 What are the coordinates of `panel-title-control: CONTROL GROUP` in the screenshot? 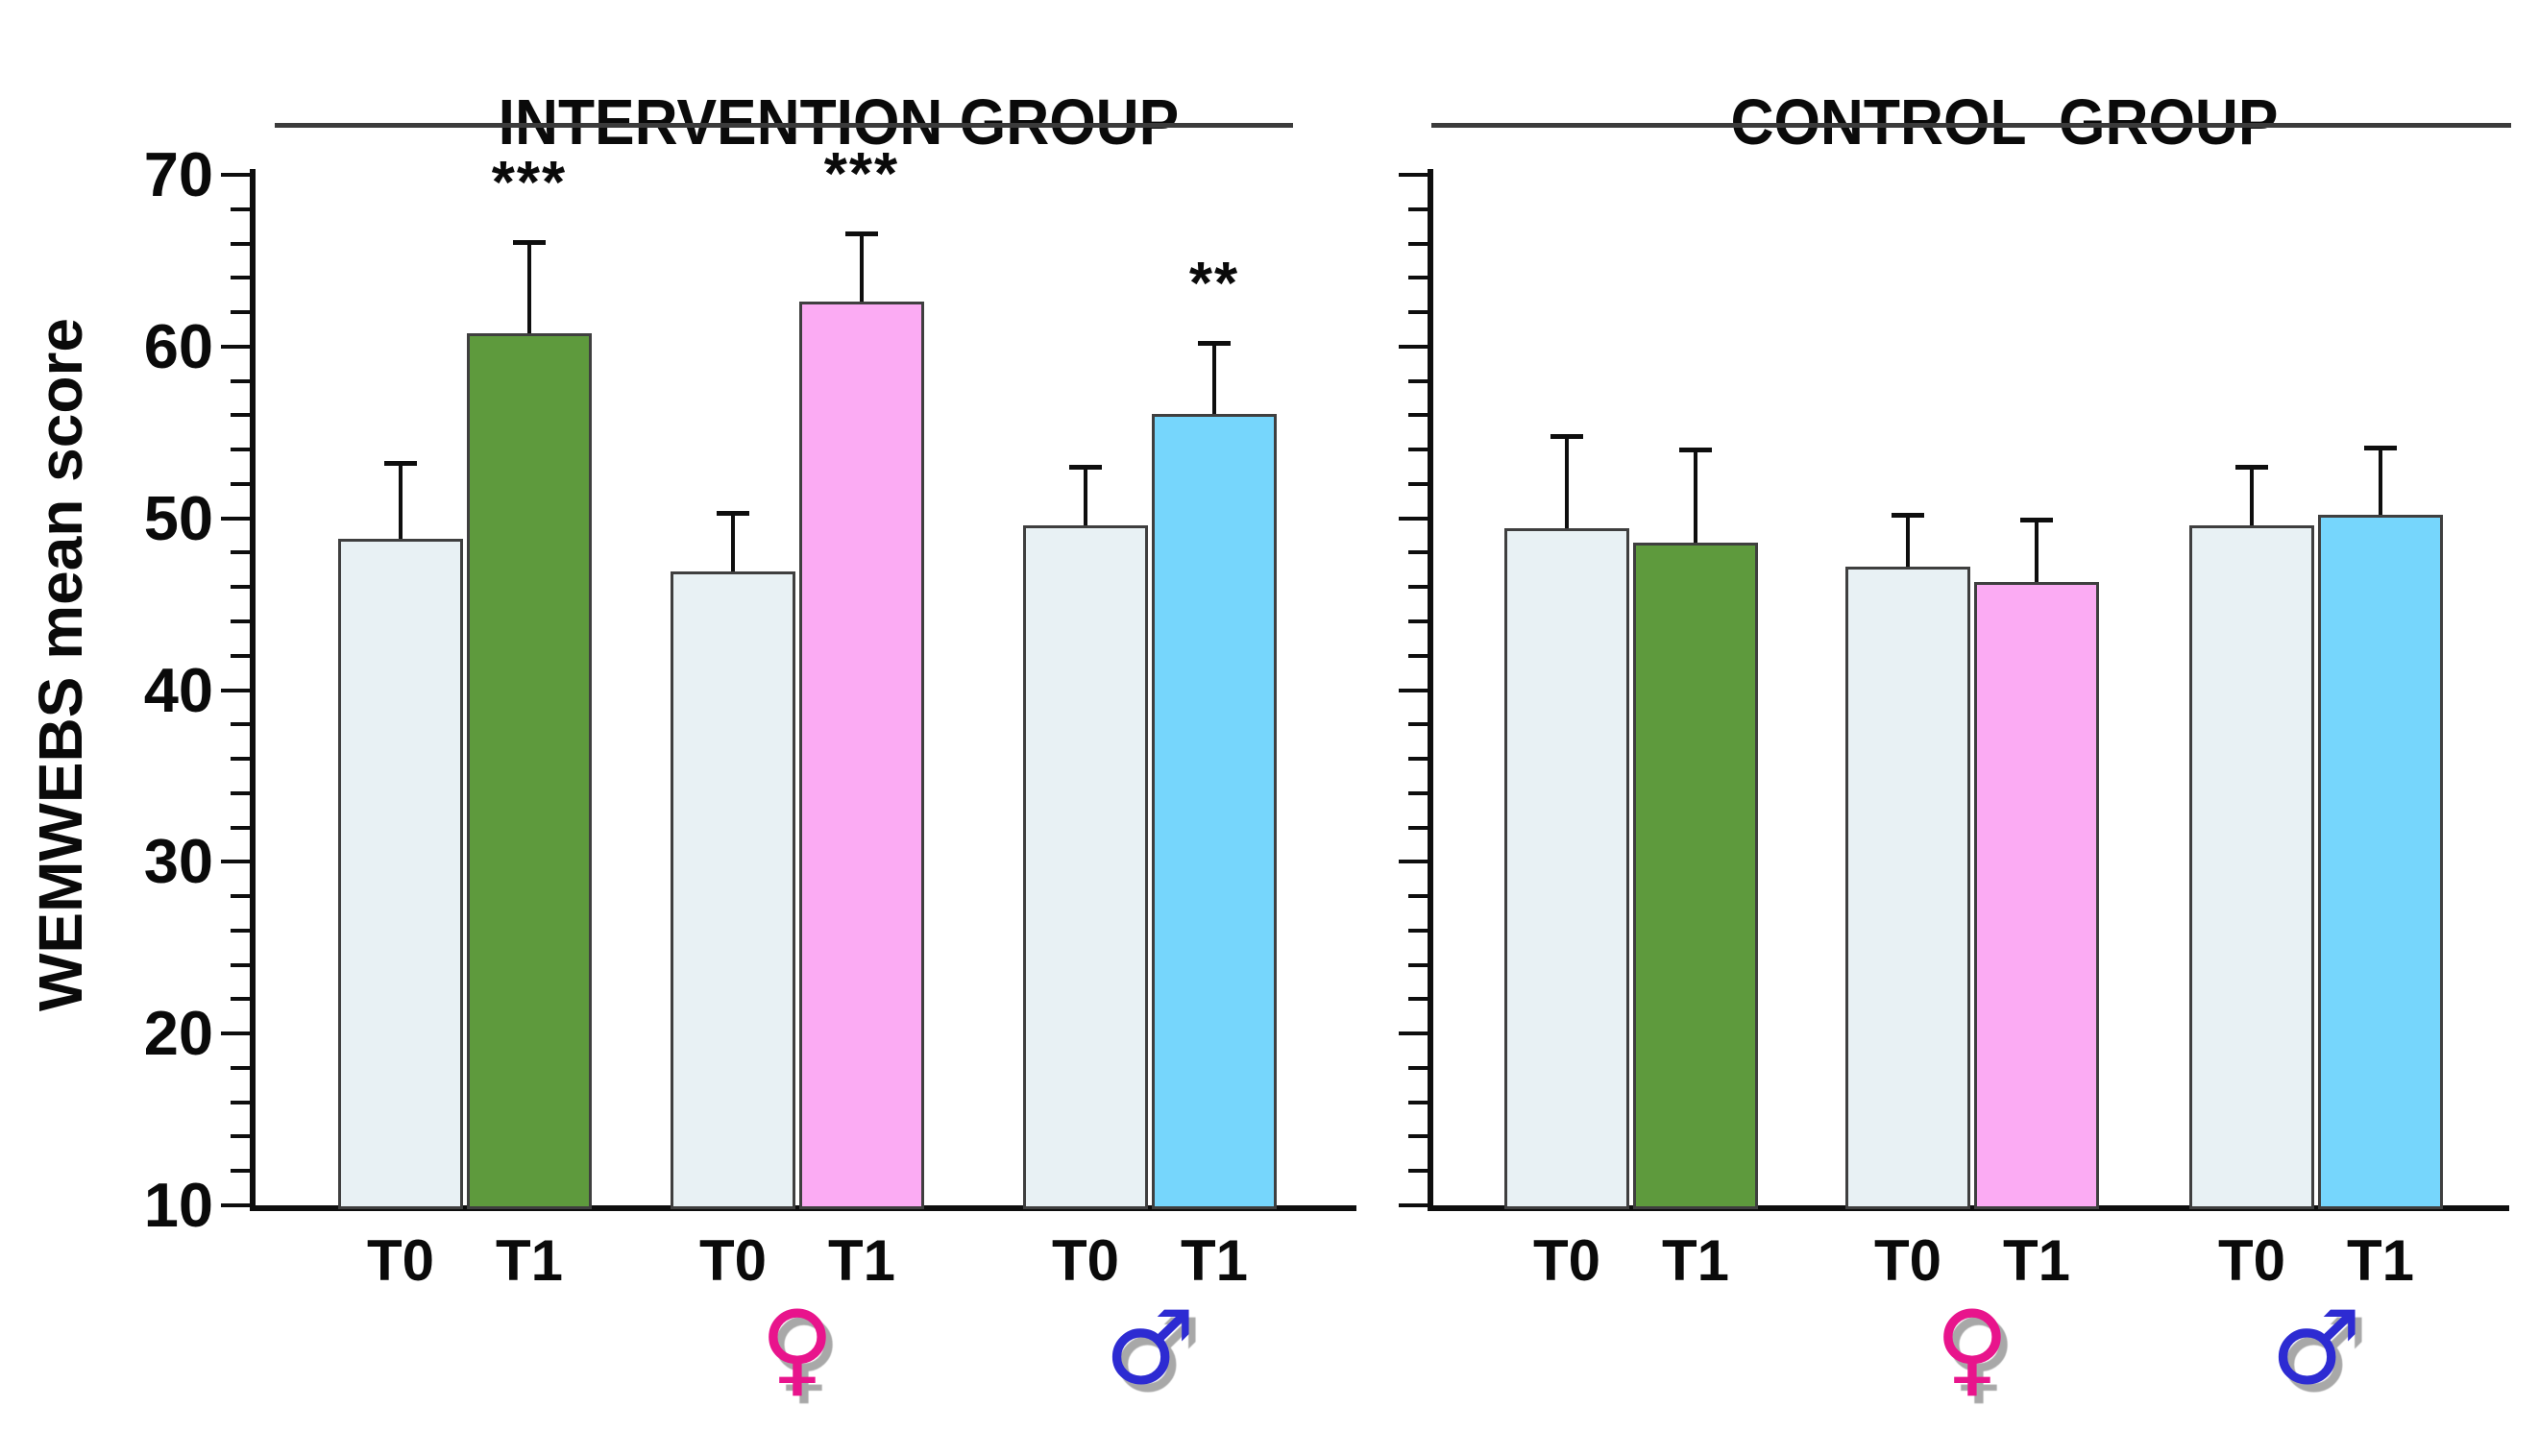 It's located at (1968, 85).